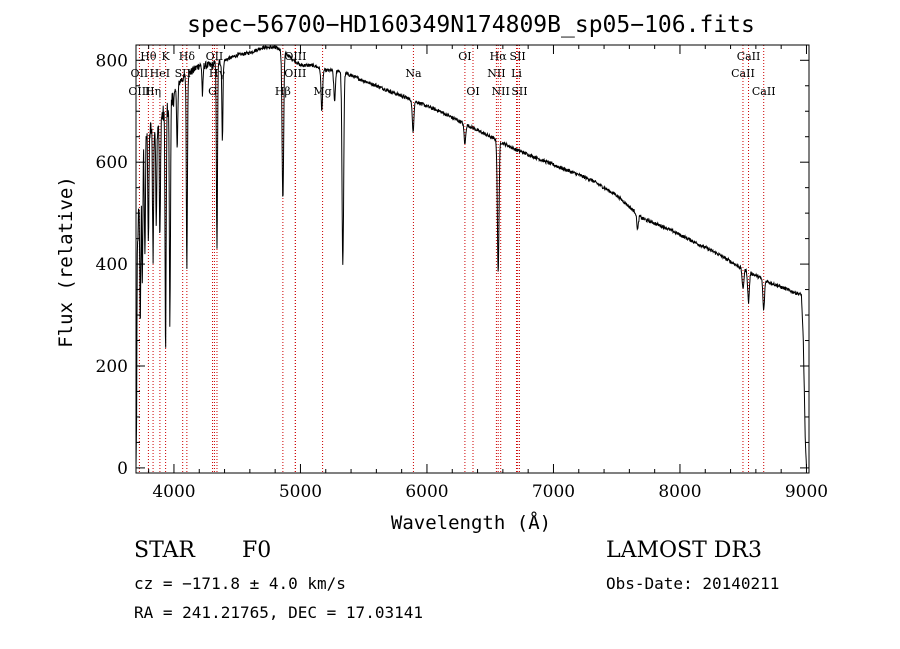 This screenshot has width=900, height=649. What do you see at coordinates (679, 492) in the screenshot?
I see `x-tick-label: 8000` at bounding box center [679, 492].